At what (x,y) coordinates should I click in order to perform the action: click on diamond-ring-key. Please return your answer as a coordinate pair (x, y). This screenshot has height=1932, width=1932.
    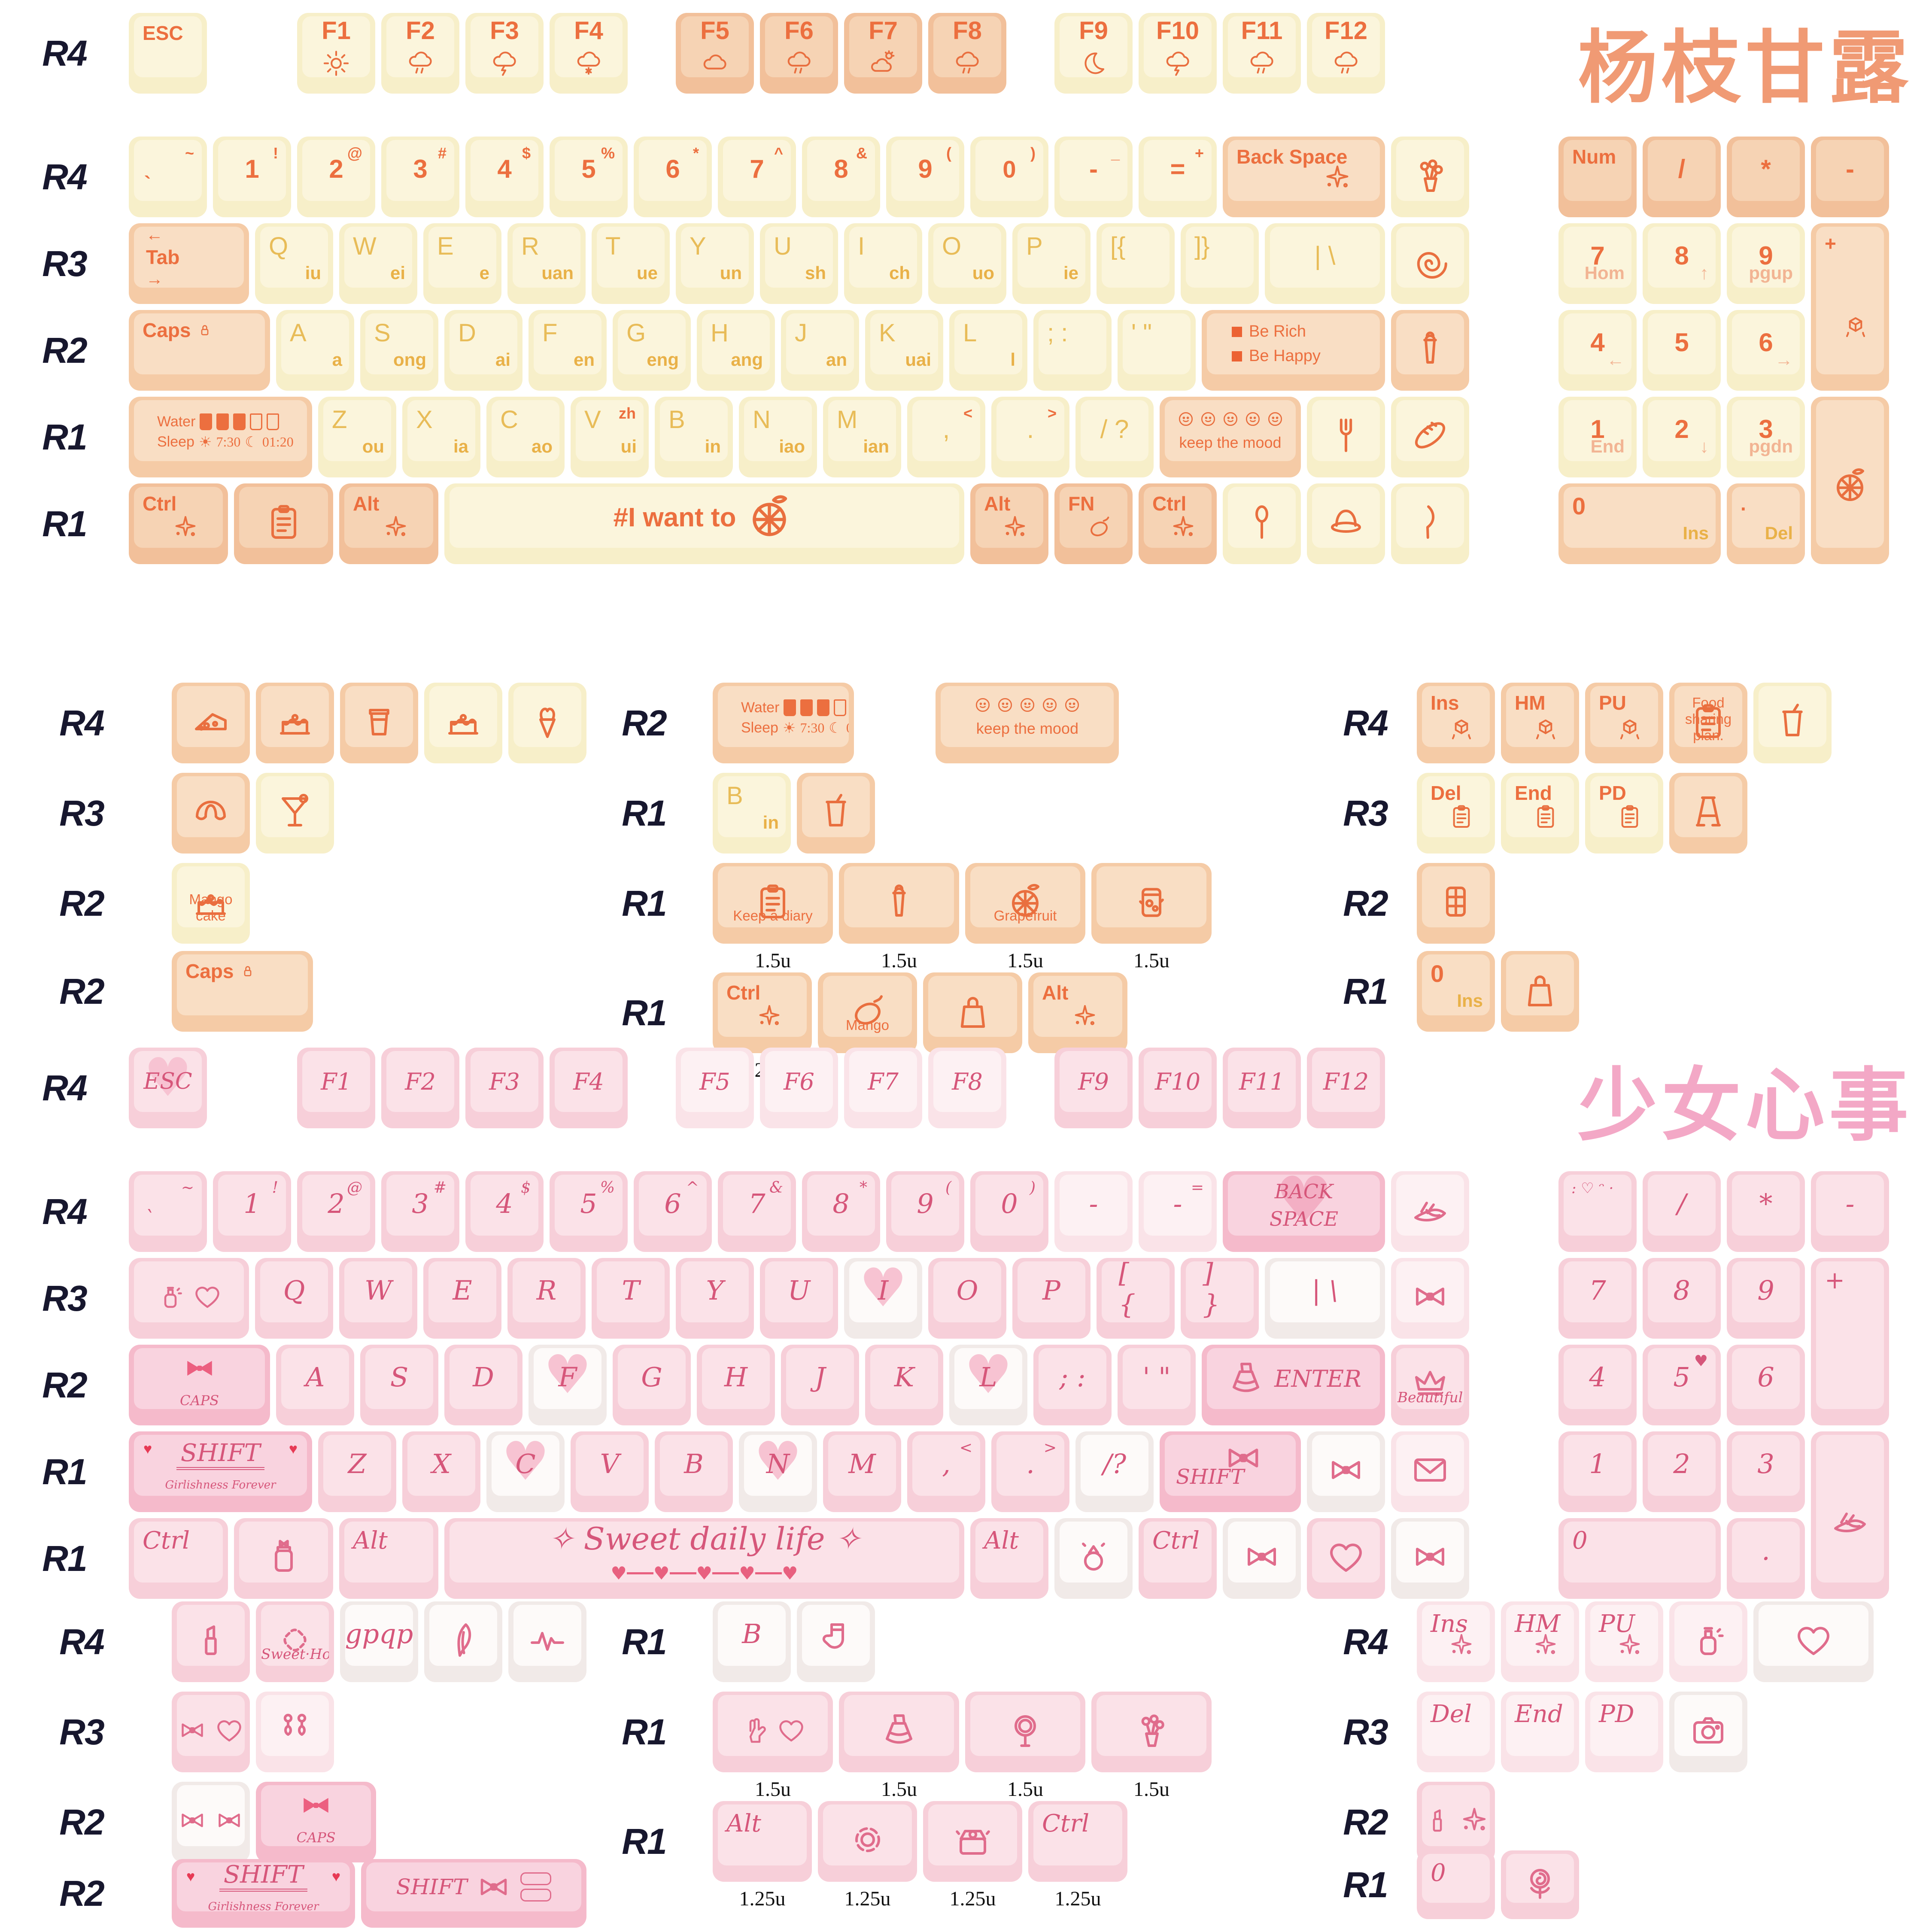
    Looking at the image, I should click on (1093, 1558).